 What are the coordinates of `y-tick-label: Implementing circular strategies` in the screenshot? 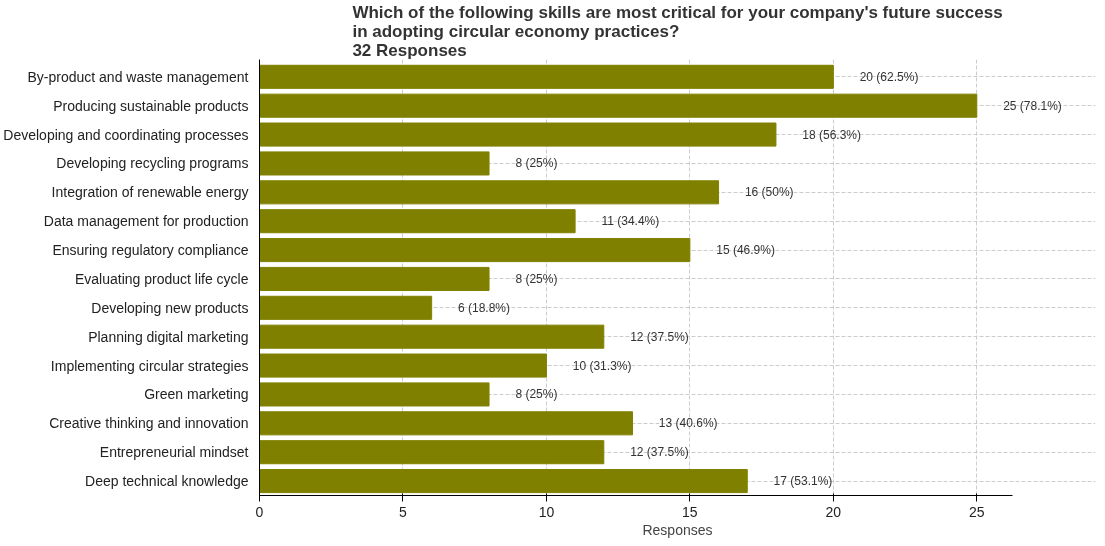 It's located at (149, 365).